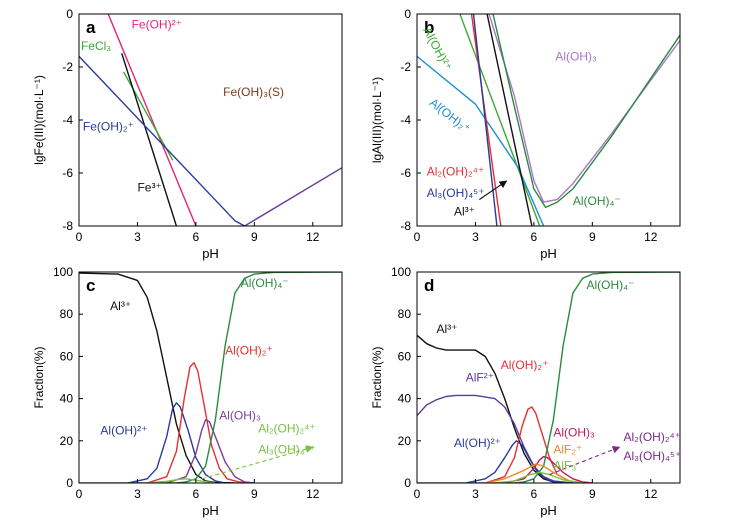  I want to click on series-line-fe, so click(149, 139).